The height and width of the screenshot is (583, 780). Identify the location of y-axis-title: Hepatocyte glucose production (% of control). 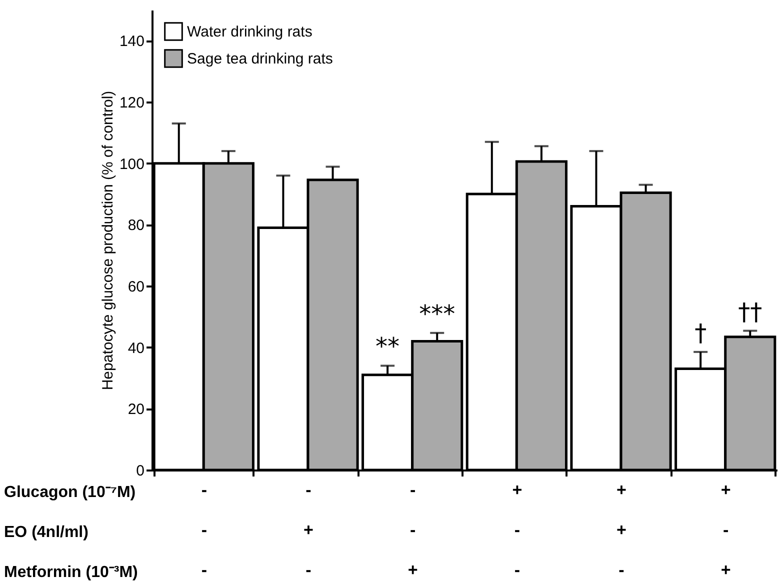
(107, 240).